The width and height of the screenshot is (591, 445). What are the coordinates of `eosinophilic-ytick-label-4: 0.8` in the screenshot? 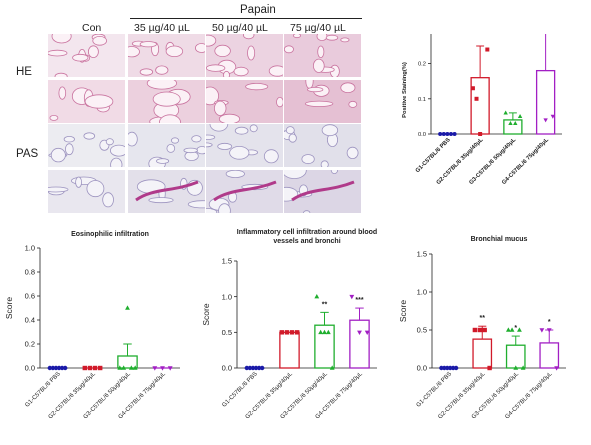 It's located at (30, 272).